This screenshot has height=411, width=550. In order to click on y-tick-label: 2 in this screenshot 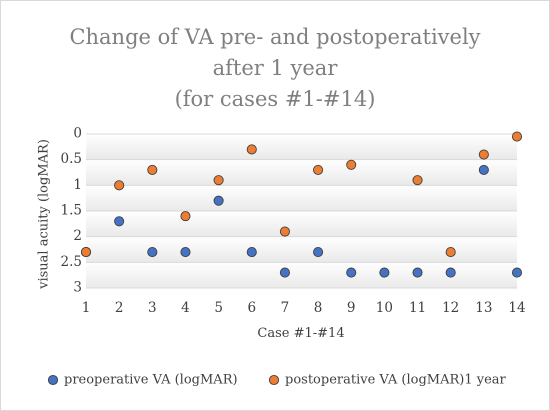, I will do `click(77, 236)`.